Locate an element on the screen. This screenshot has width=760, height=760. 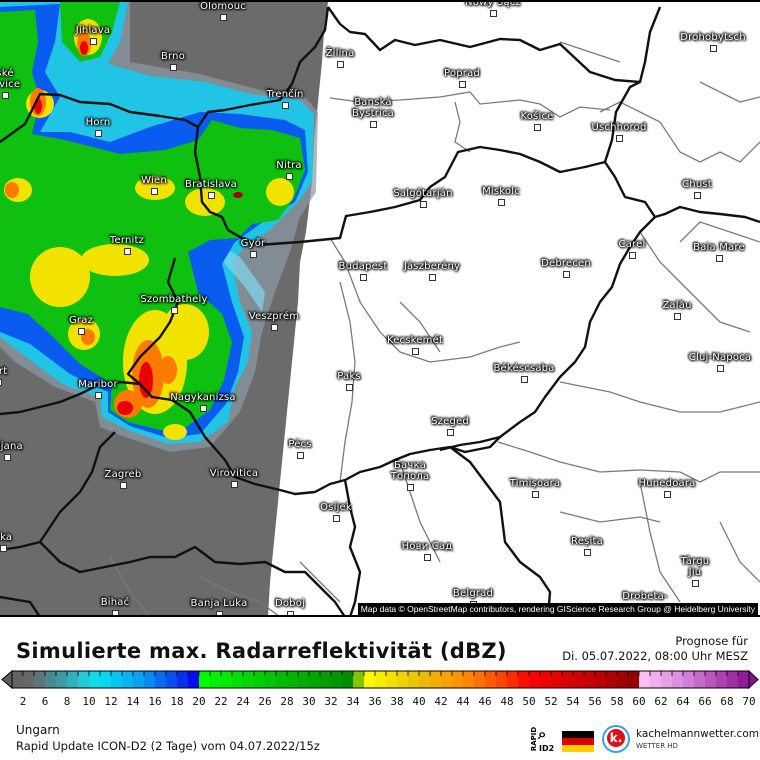
german-flag-icon is located at coordinates (578, 741).